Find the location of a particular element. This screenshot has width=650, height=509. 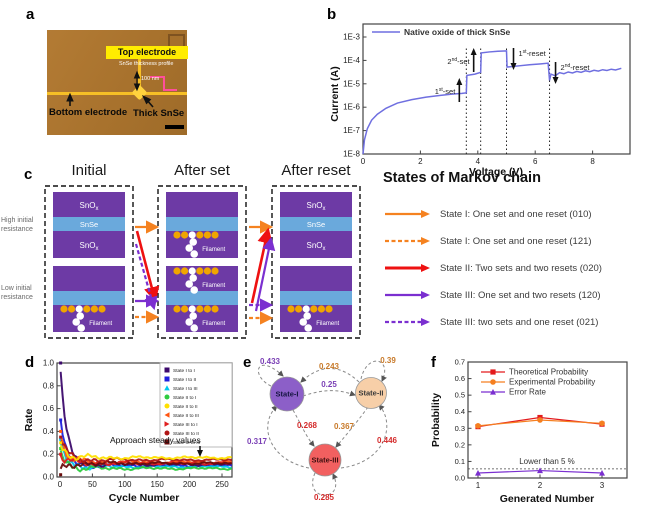

svg-text: State II to II is located at coordinates (185, 407).